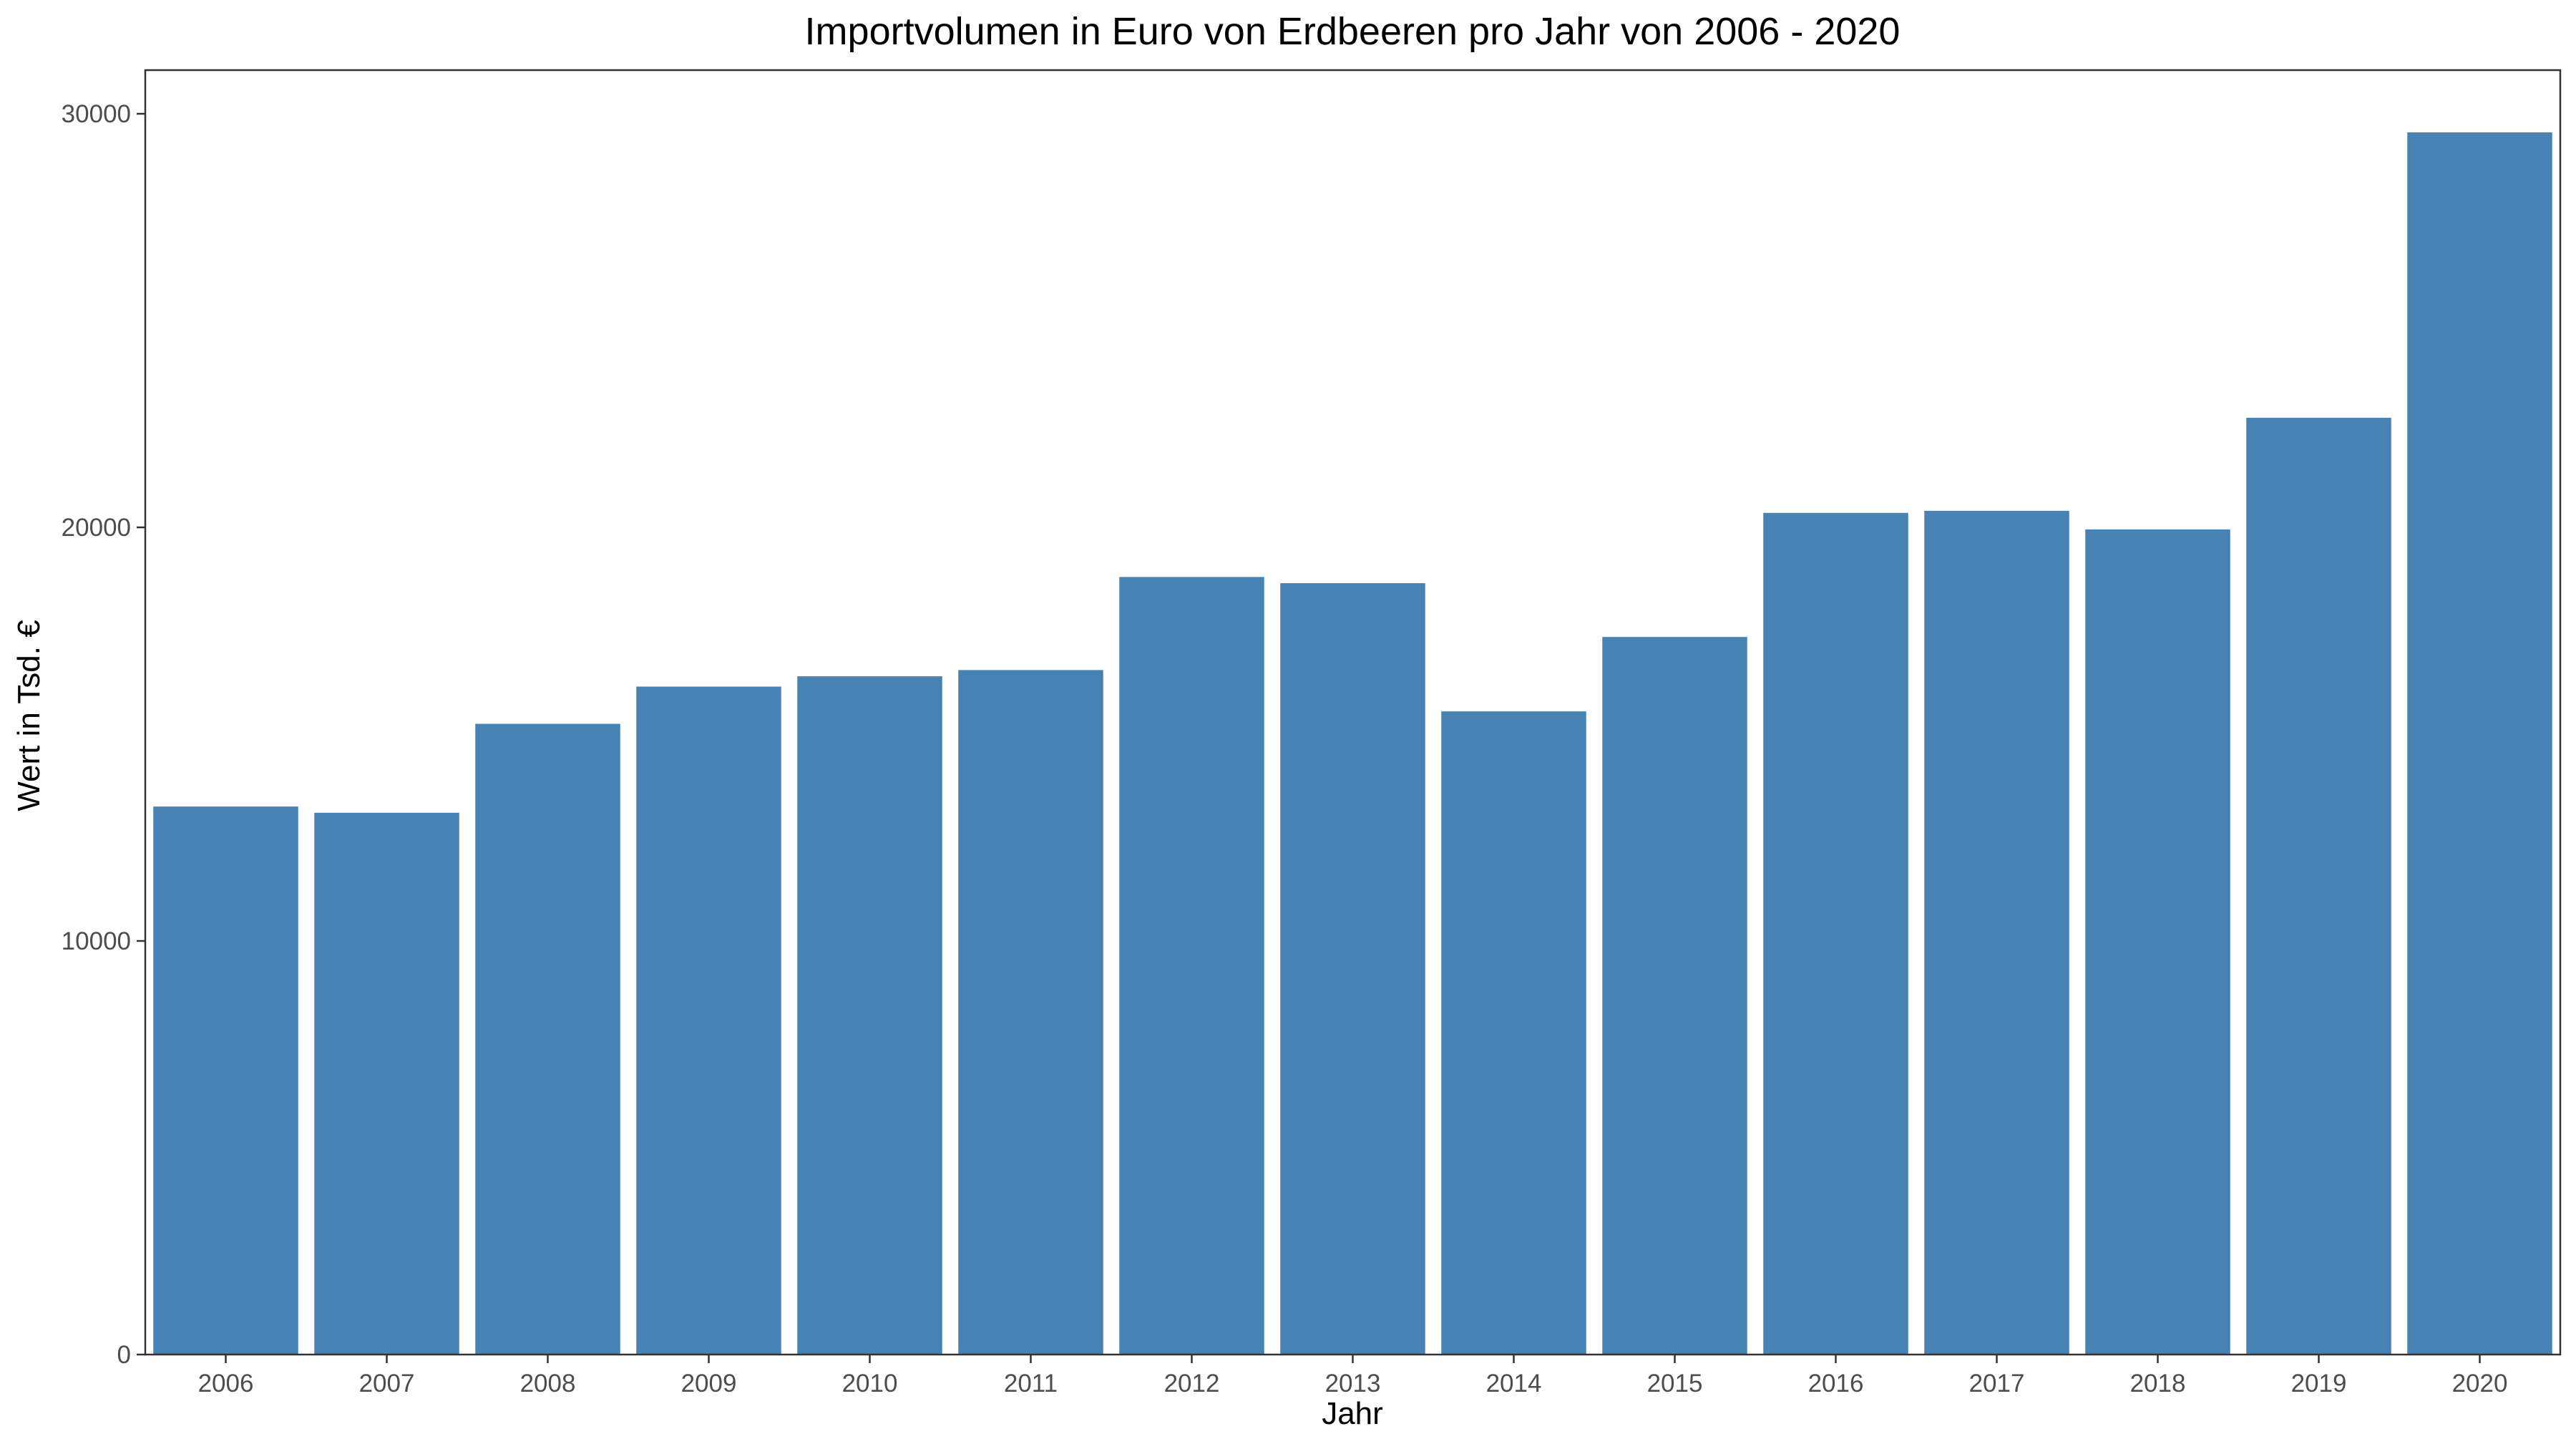 The width and height of the screenshot is (2576, 1449). Describe the element at coordinates (1192, 1383) in the screenshot. I see `x-tick-label-2012: 2012` at that location.